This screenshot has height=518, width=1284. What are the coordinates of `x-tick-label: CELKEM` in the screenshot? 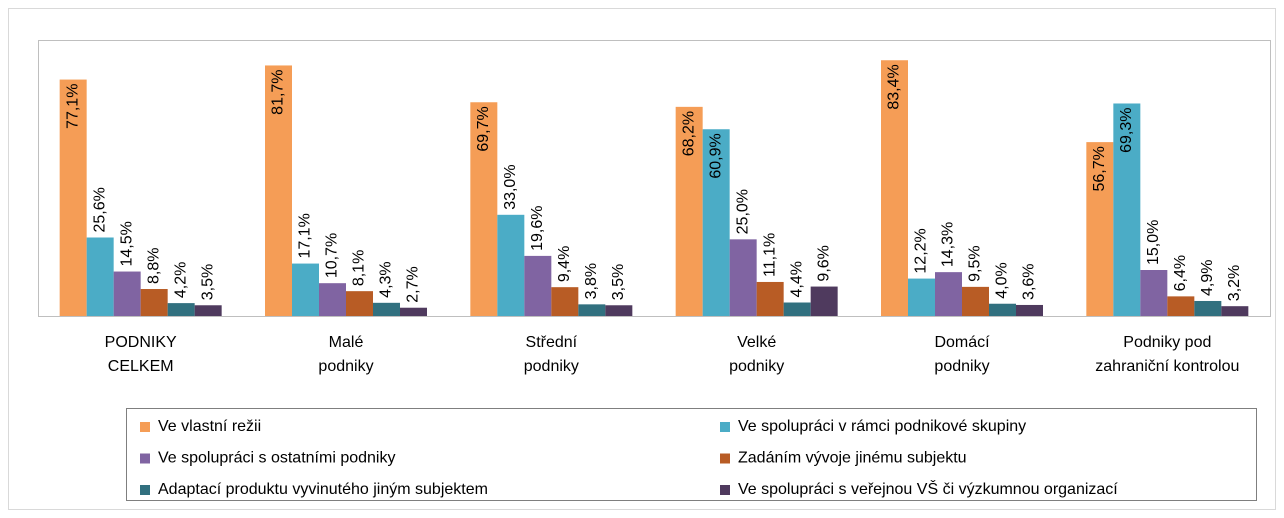 It's located at (141, 366).